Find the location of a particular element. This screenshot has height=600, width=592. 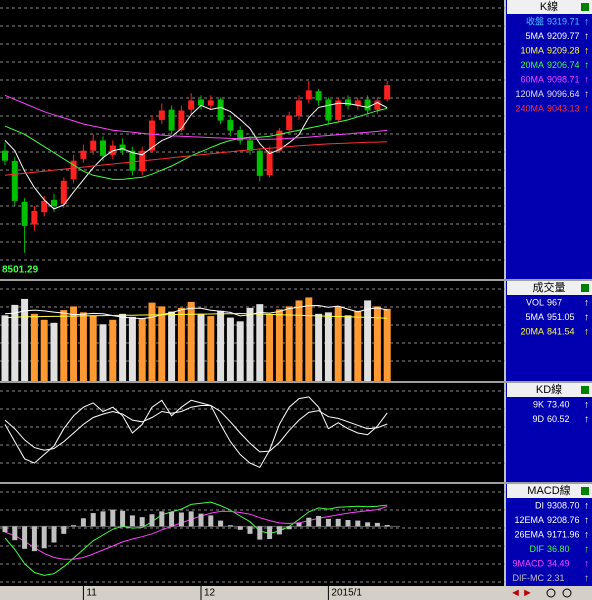

panel-title: MACD線 is located at coordinates (548, 490).